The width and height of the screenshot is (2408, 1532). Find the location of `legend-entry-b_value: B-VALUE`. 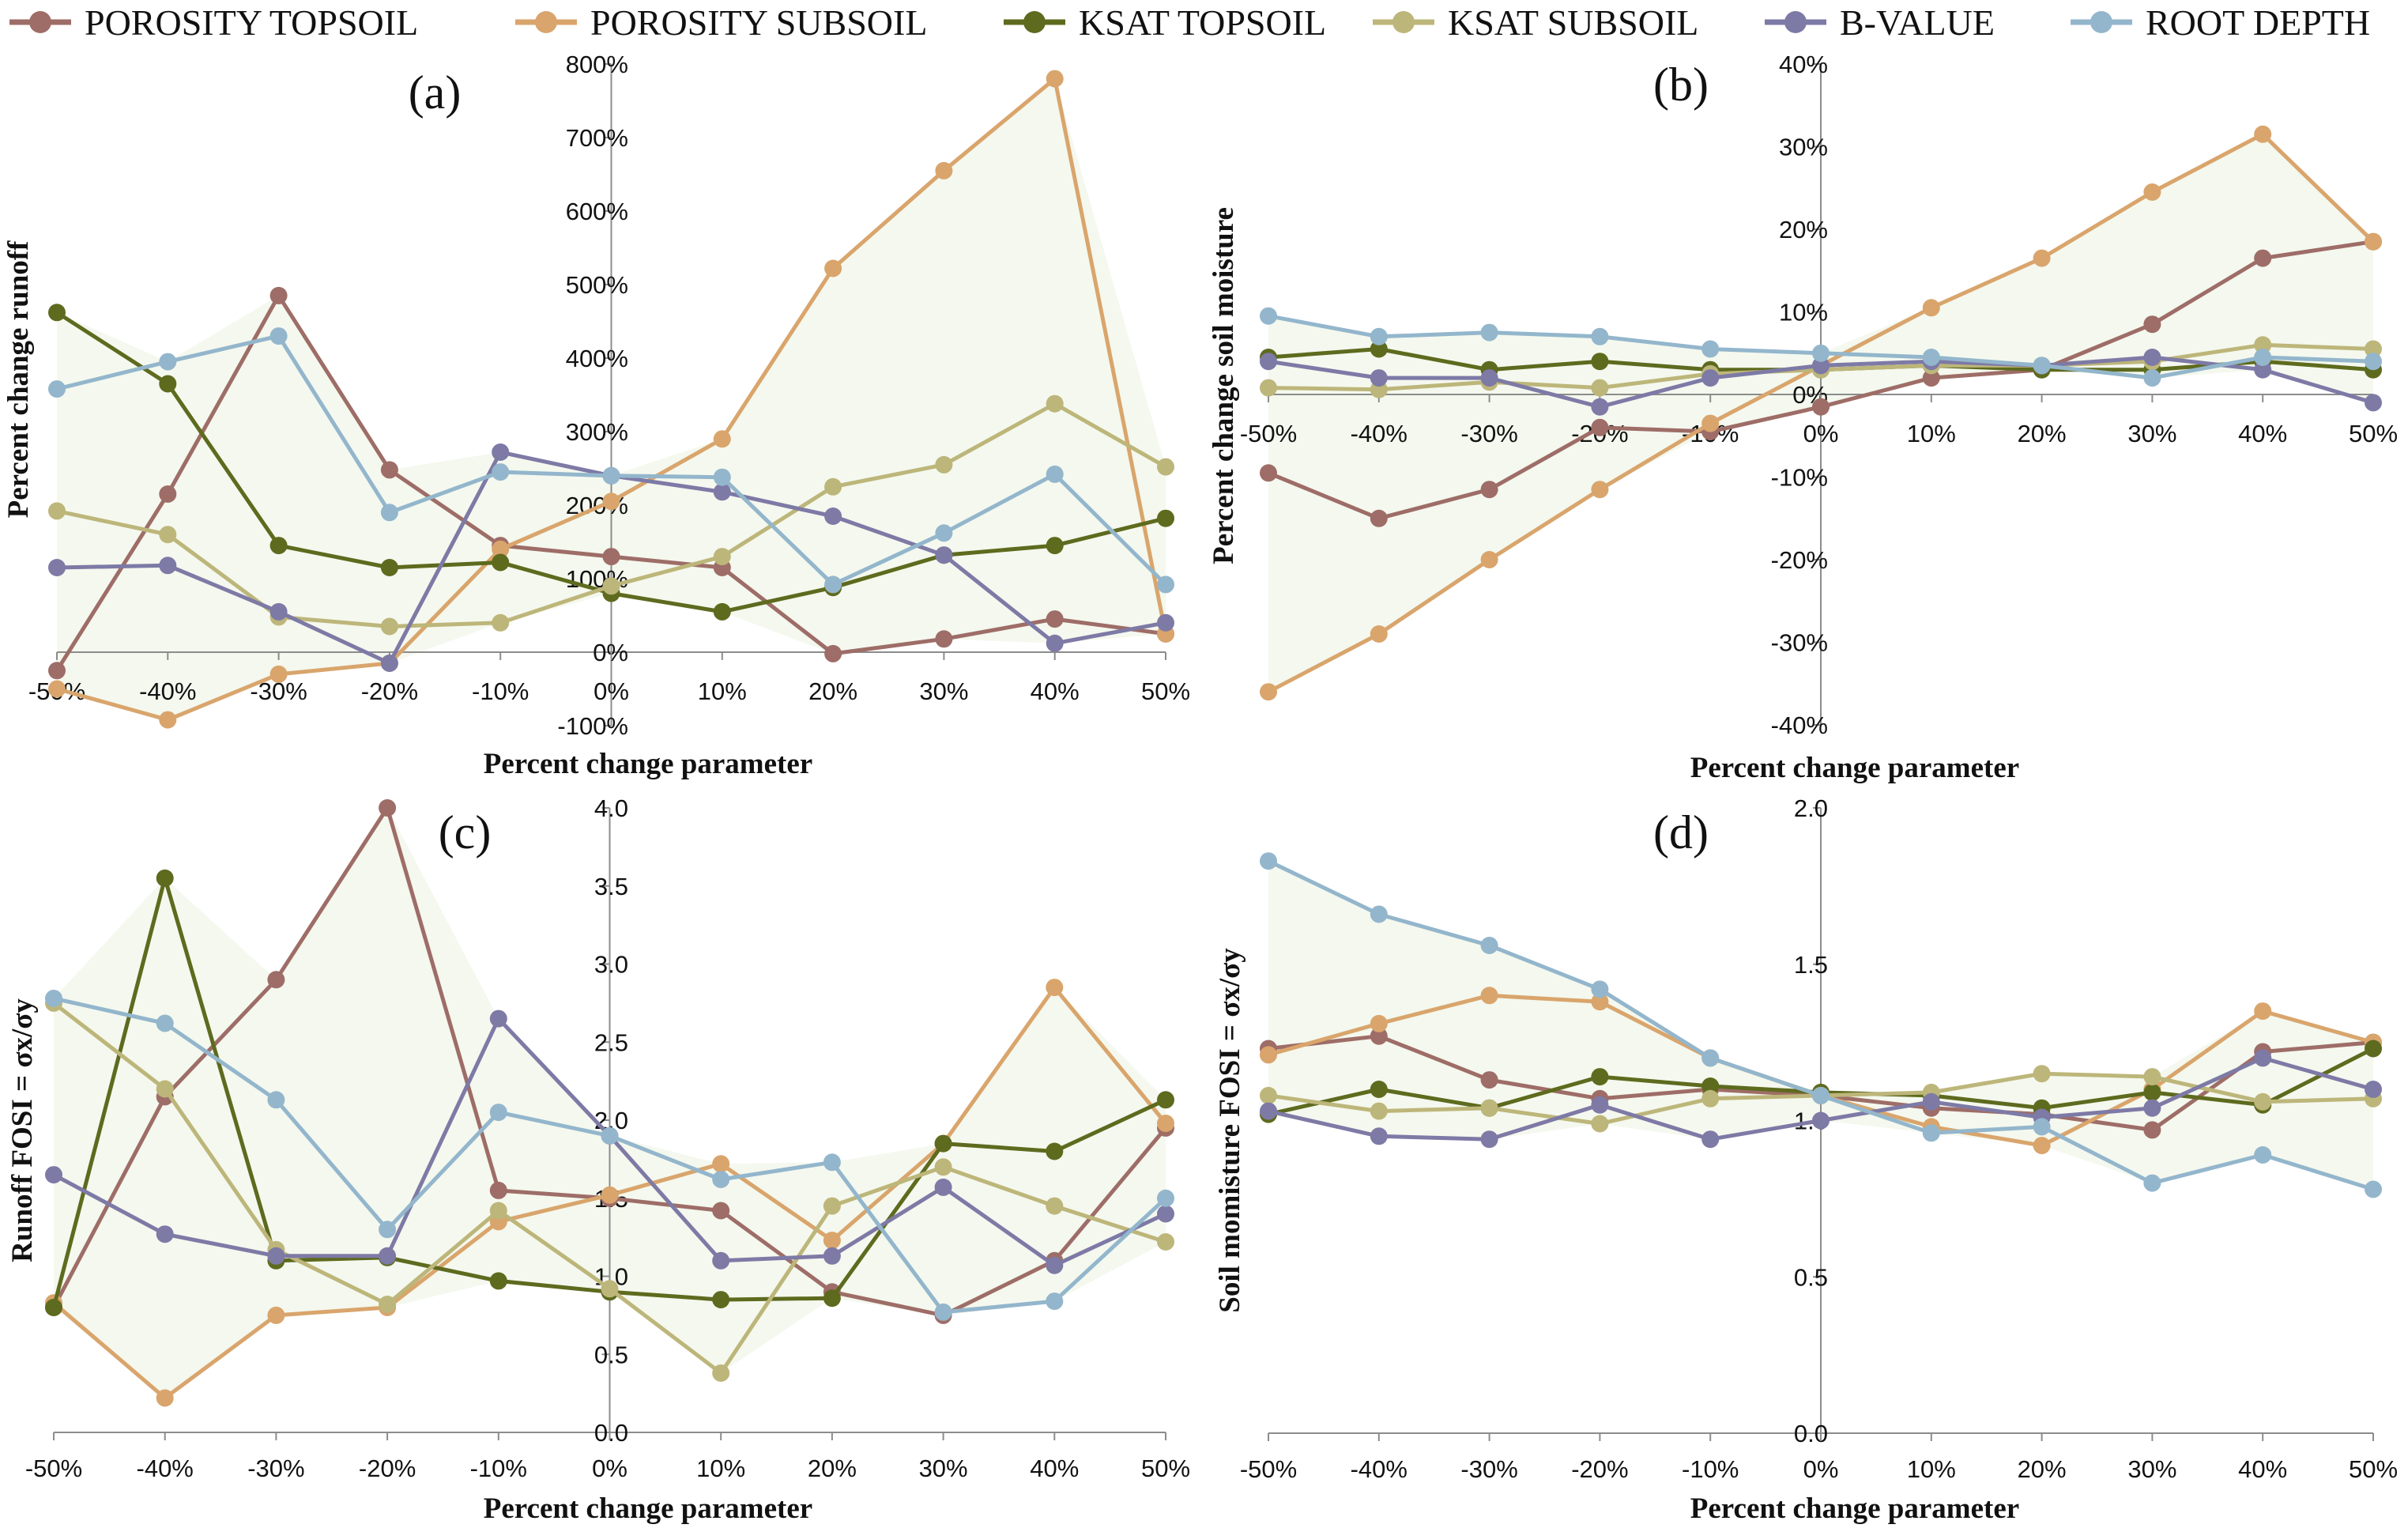

legend-entry-b_value: B-VALUE is located at coordinates (1880, 22).